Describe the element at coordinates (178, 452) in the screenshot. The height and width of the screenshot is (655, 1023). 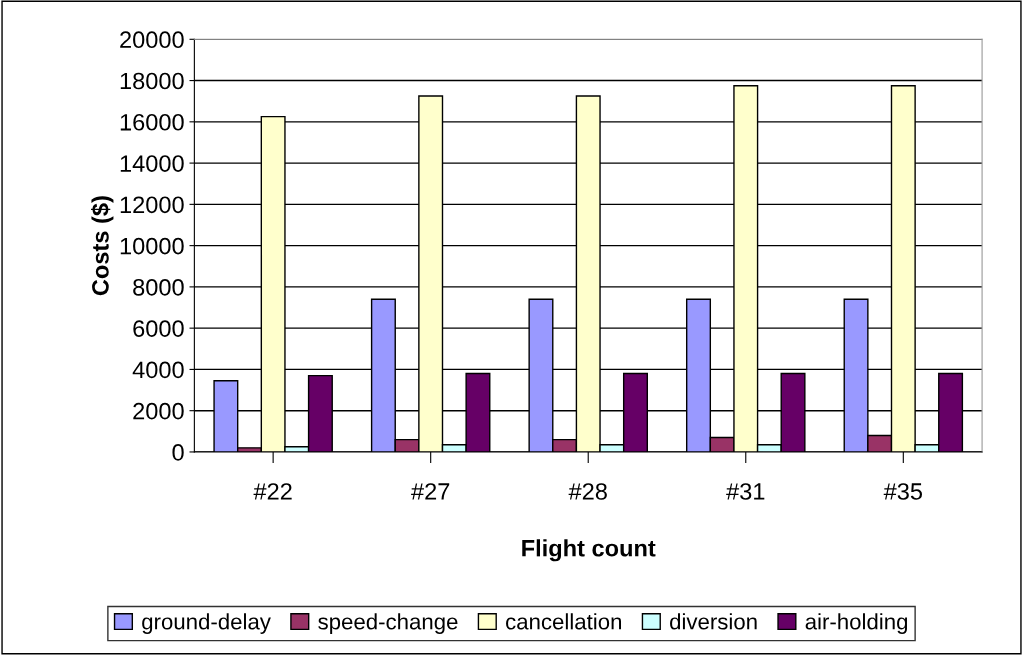
I see `y-tick-label: 0` at that location.